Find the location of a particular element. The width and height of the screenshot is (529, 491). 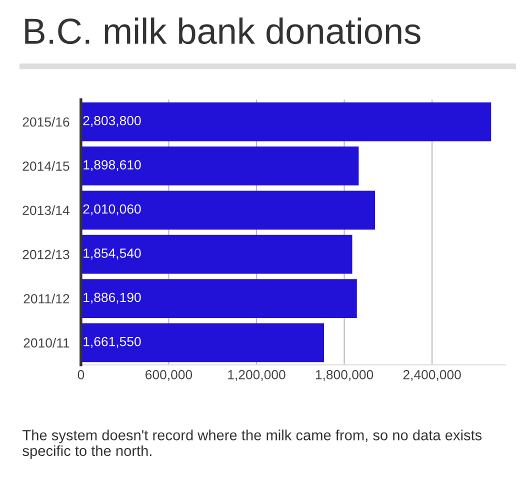

data-label: 1,898,610 is located at coordinates (112, 166).